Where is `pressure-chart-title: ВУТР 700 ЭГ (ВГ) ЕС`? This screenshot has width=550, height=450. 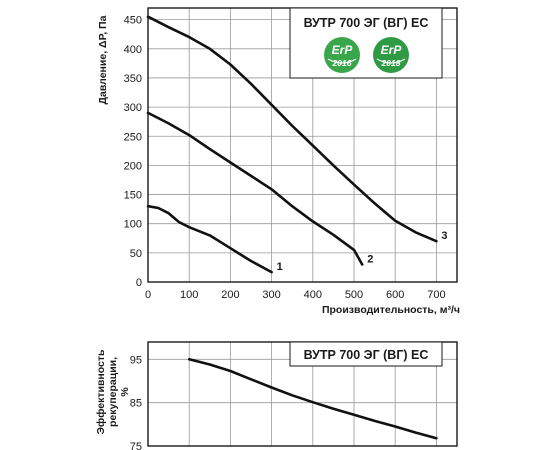
pressure-chart-title: ВУТР 700 ЭГ (ВГ) ЕС is located at coordinates (366, 23).